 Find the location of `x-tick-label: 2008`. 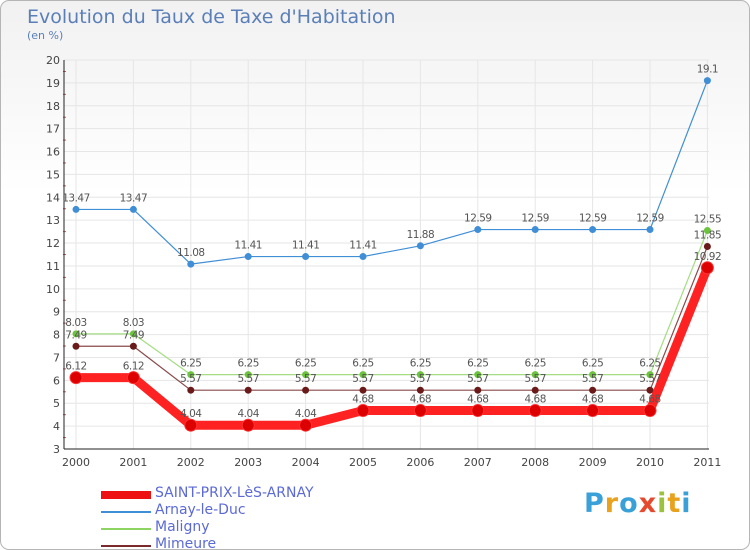

x-tick-label: 2008 is located at coordinates (535, 462).